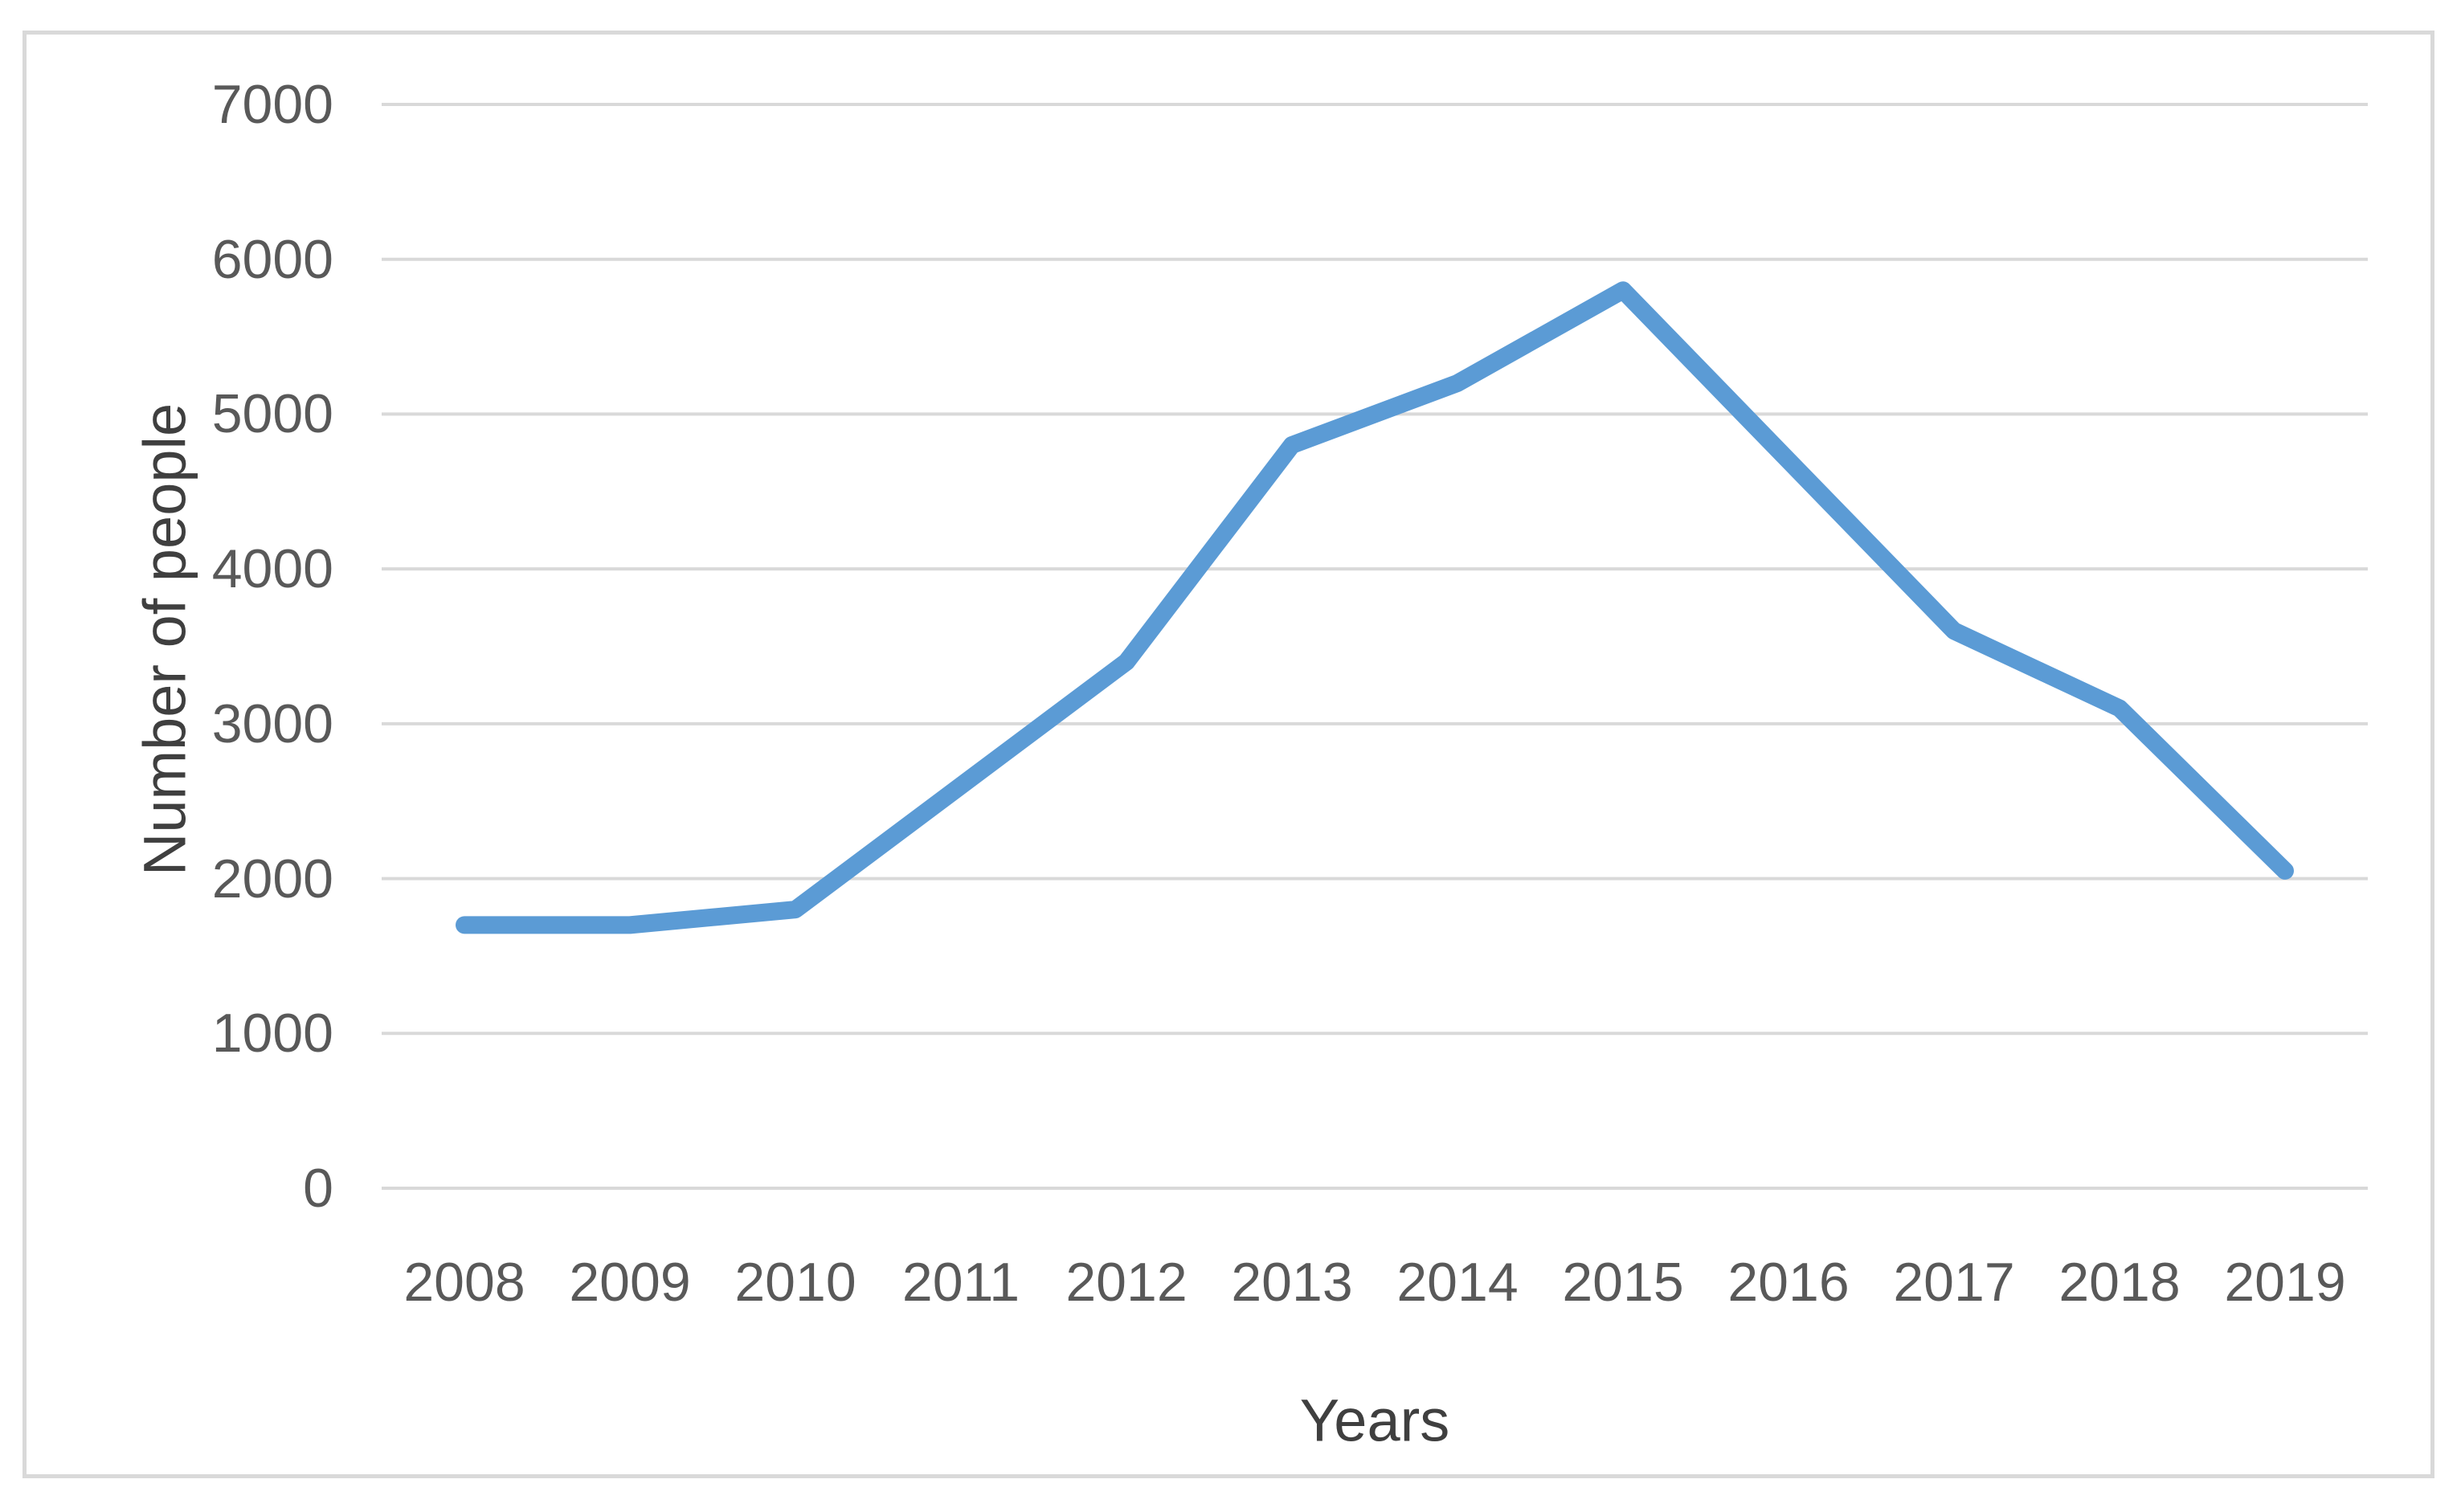 The width and height of the screenshot is (2461, 1512). Describe the element at coordinates (1127, 1282) in the screenshot. I see `x-tick-label-2012: 2012` at that location.